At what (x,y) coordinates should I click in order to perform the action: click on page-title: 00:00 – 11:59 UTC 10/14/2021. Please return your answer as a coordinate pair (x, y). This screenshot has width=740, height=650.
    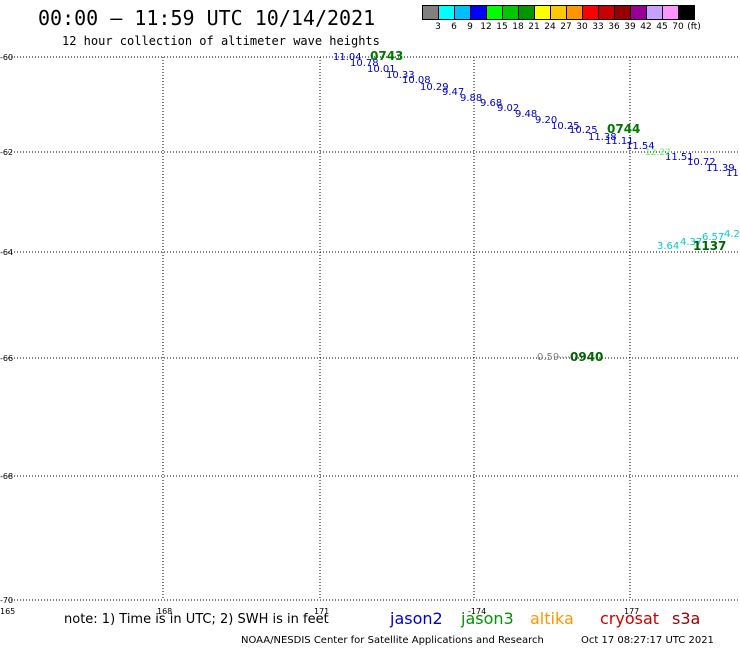
    Looking at the image, I should click on (207, 18).